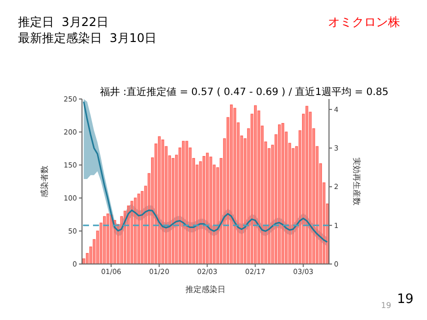  What do you see at coordinates (357, 182) in the screenshot?
I see `y2-axis-title: 実効再生産数` at bounding box center [357, 182].